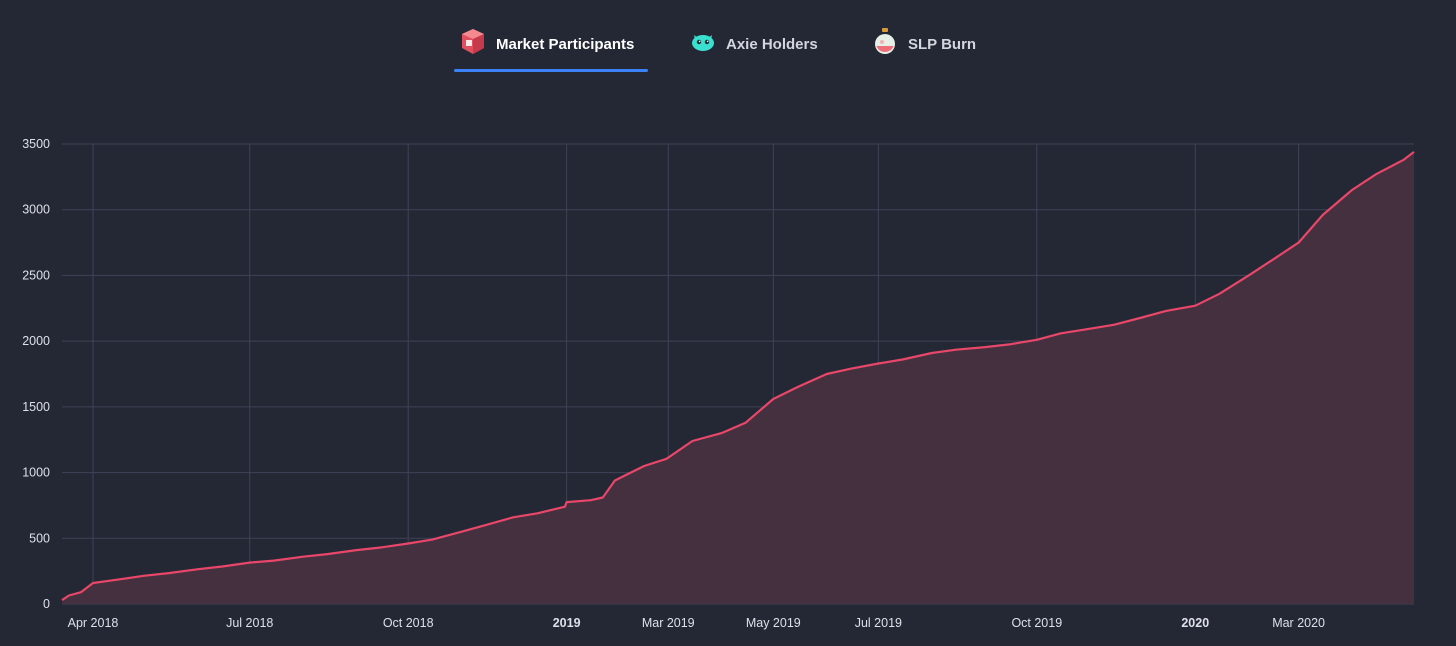  Describe the element at coordinates (408, 623) in the screenshot. I see `x-tick-label: Oct 2018` at that location.